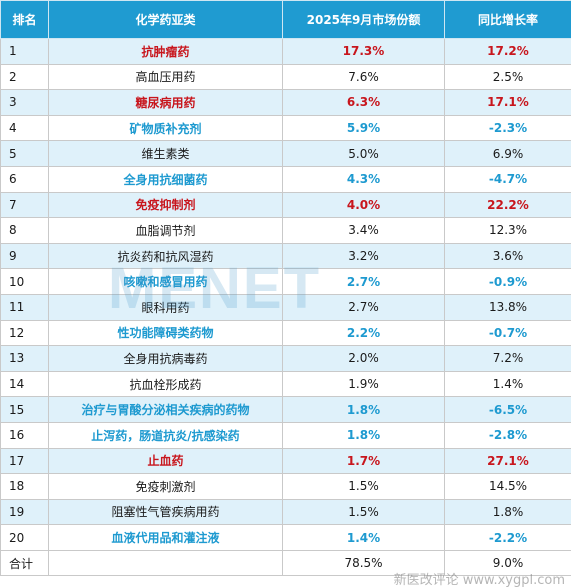 The height and width of the screenshot is (588, 571). I want to click on subcategory-cell: 性功能障碍类药物, so click(165, 333).